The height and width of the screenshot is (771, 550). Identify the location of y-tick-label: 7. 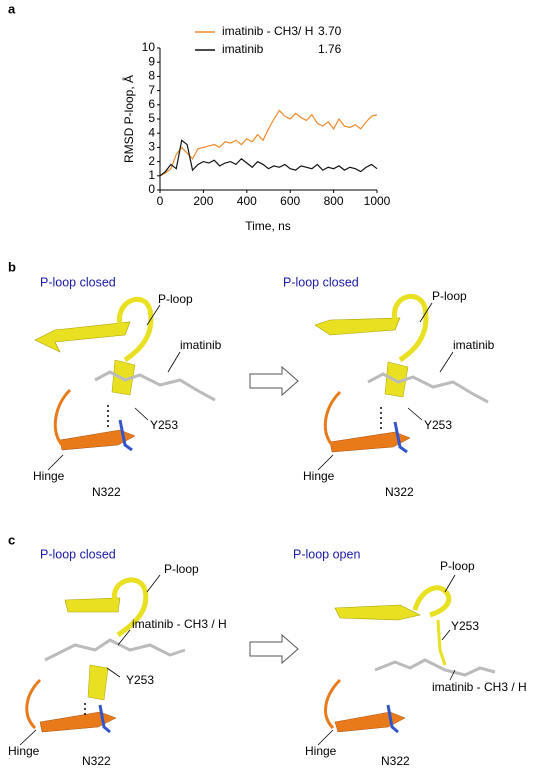
(151, 90).